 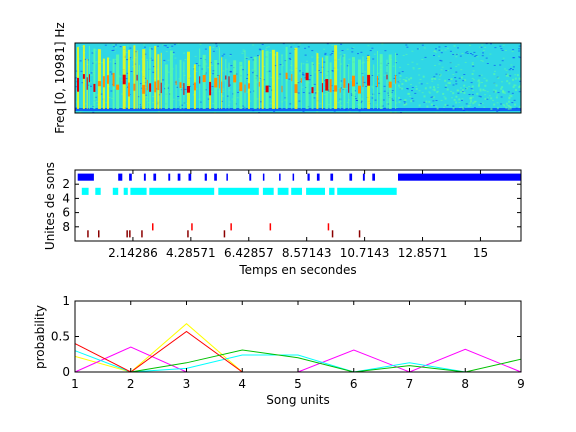 What do you see at coordinates (60, 337) in the screenshot?
I see `probability-y-tick-label: 0.5` at bounding box center [60, 337].